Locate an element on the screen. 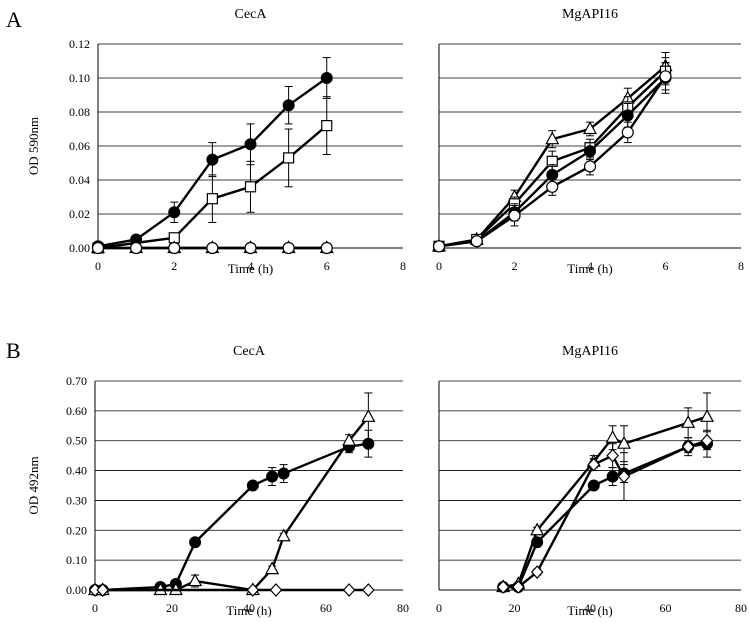 This screenshot has height=642, width=750. chart-1-y-tick-label: 0.00 is located at coordinates (79, 248).